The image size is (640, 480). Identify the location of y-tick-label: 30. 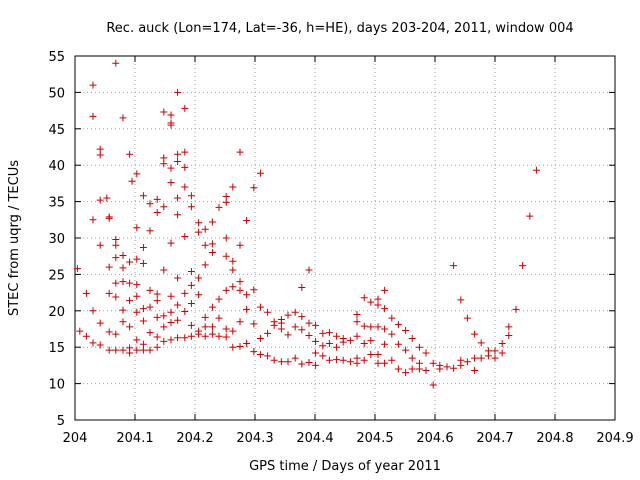
(56, 239).